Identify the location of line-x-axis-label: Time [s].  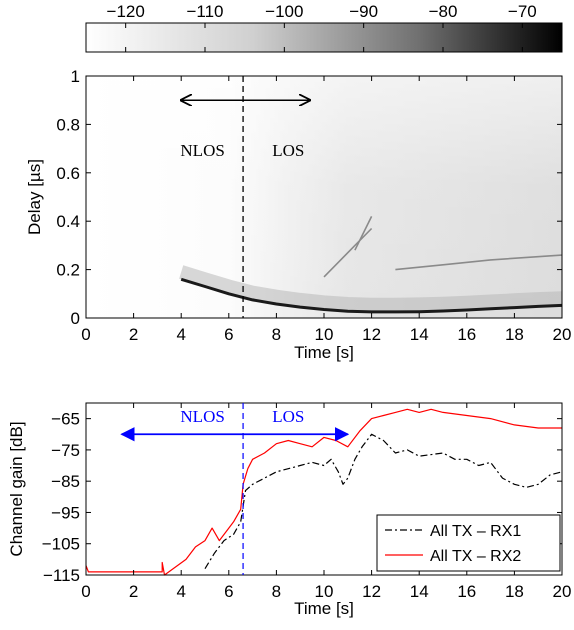
(324, 608).